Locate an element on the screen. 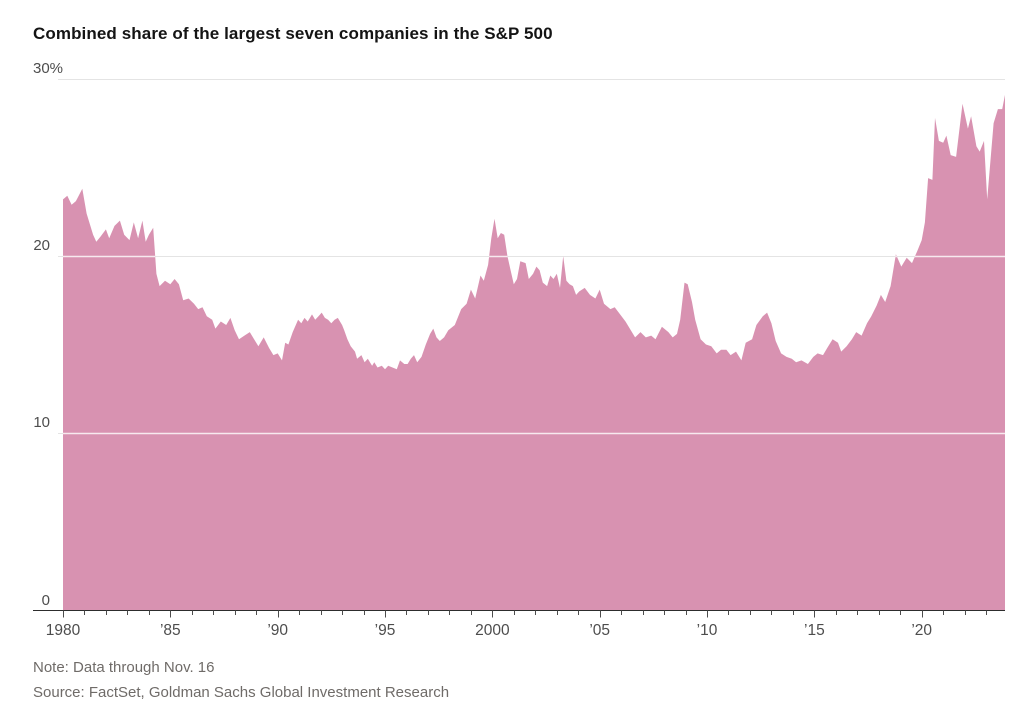 The width and height of the screenshot is (1024, 713). x-axis-ticks is located at coordinates (525, 614).